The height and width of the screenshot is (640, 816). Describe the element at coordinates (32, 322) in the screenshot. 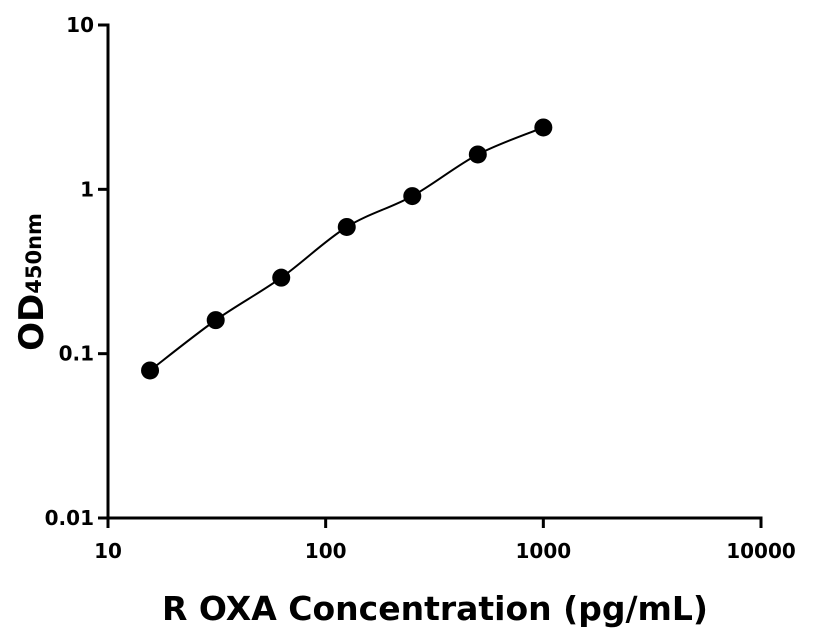

I see `y-axis-label-main: OD` at that location.